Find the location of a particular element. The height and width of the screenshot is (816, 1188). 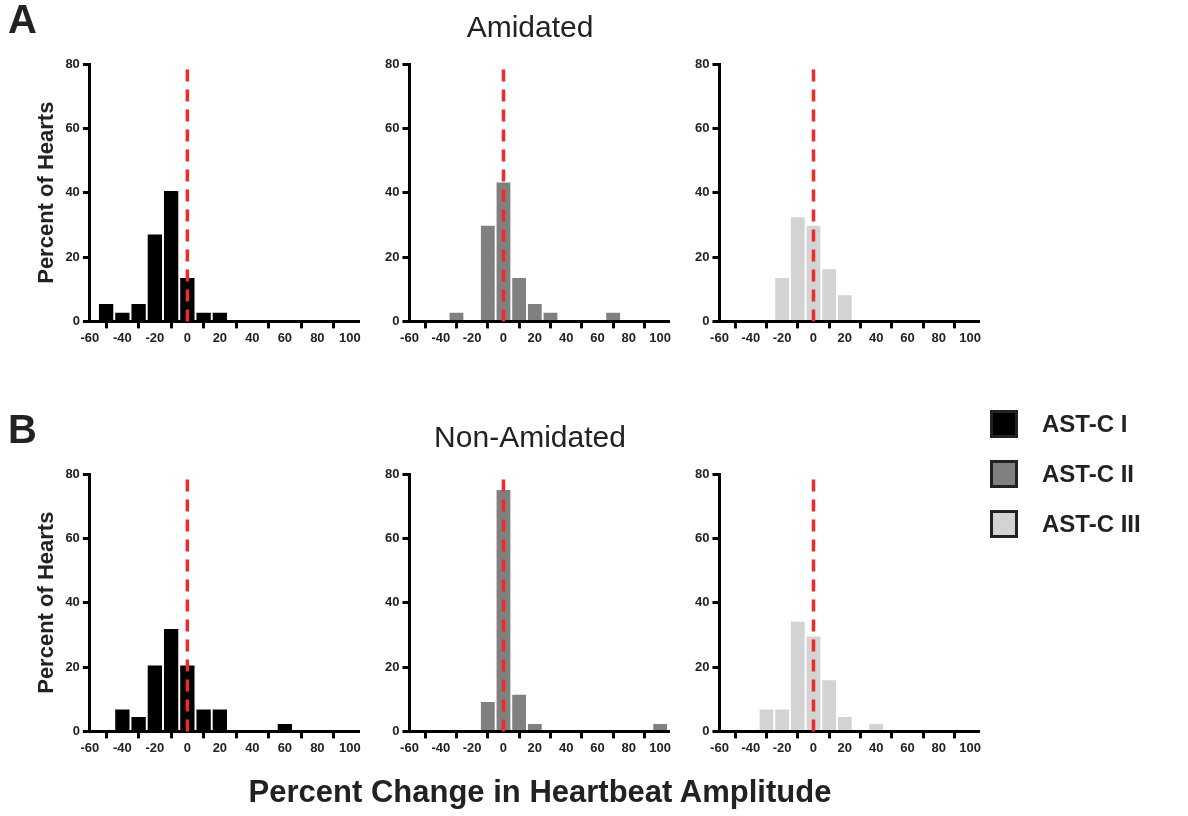

chart-title: Amidated is located at coordinates (530, 27).